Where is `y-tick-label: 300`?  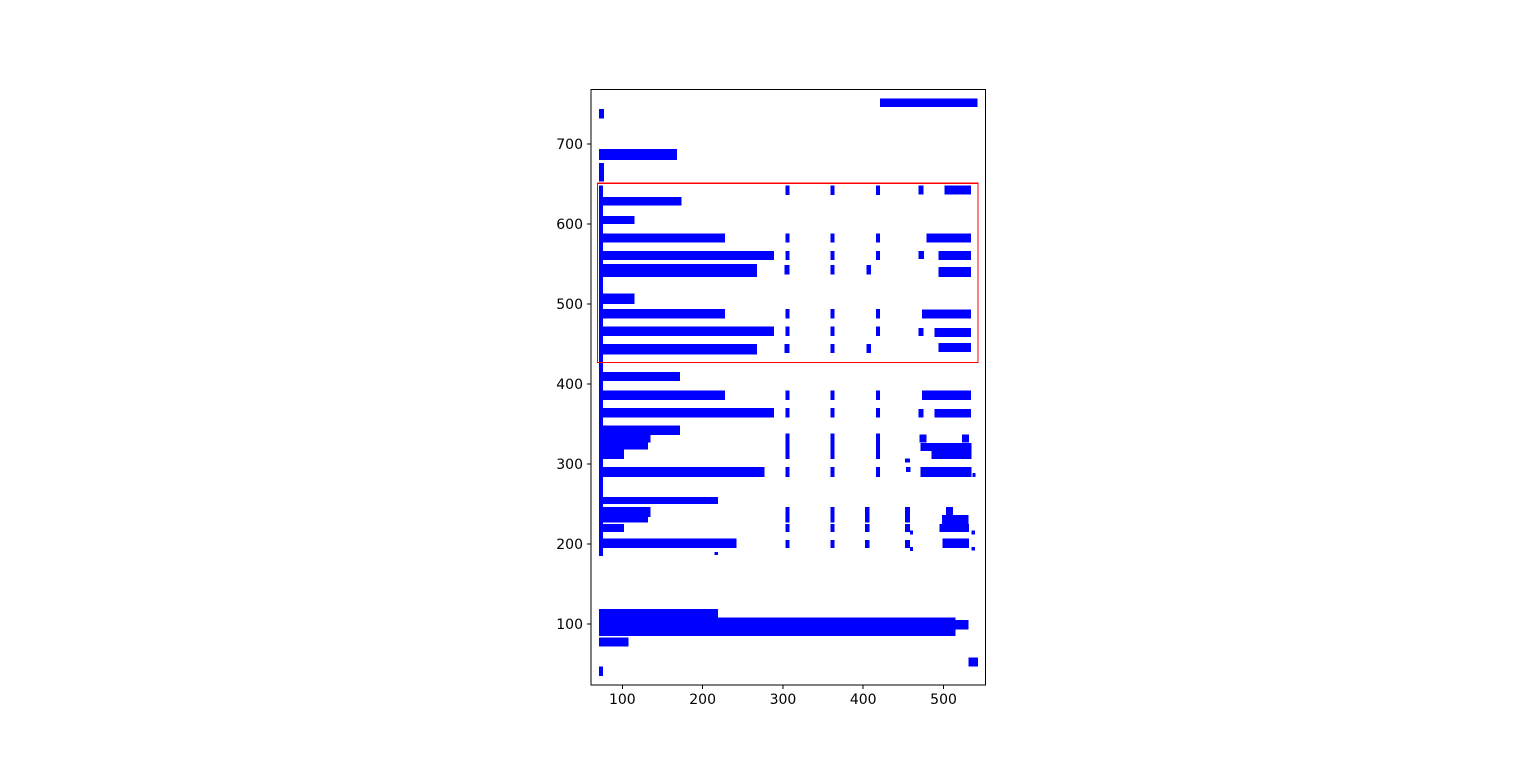
y-tick-label: 300 is located at coordinates (569, 465).